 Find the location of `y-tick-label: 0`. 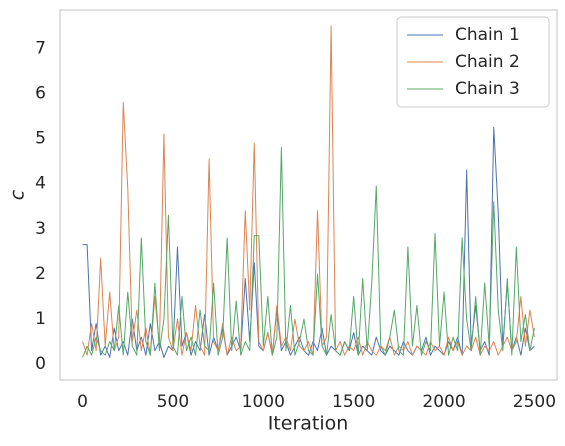

y-tick-label: 0 is located at coordinates (40, 364).